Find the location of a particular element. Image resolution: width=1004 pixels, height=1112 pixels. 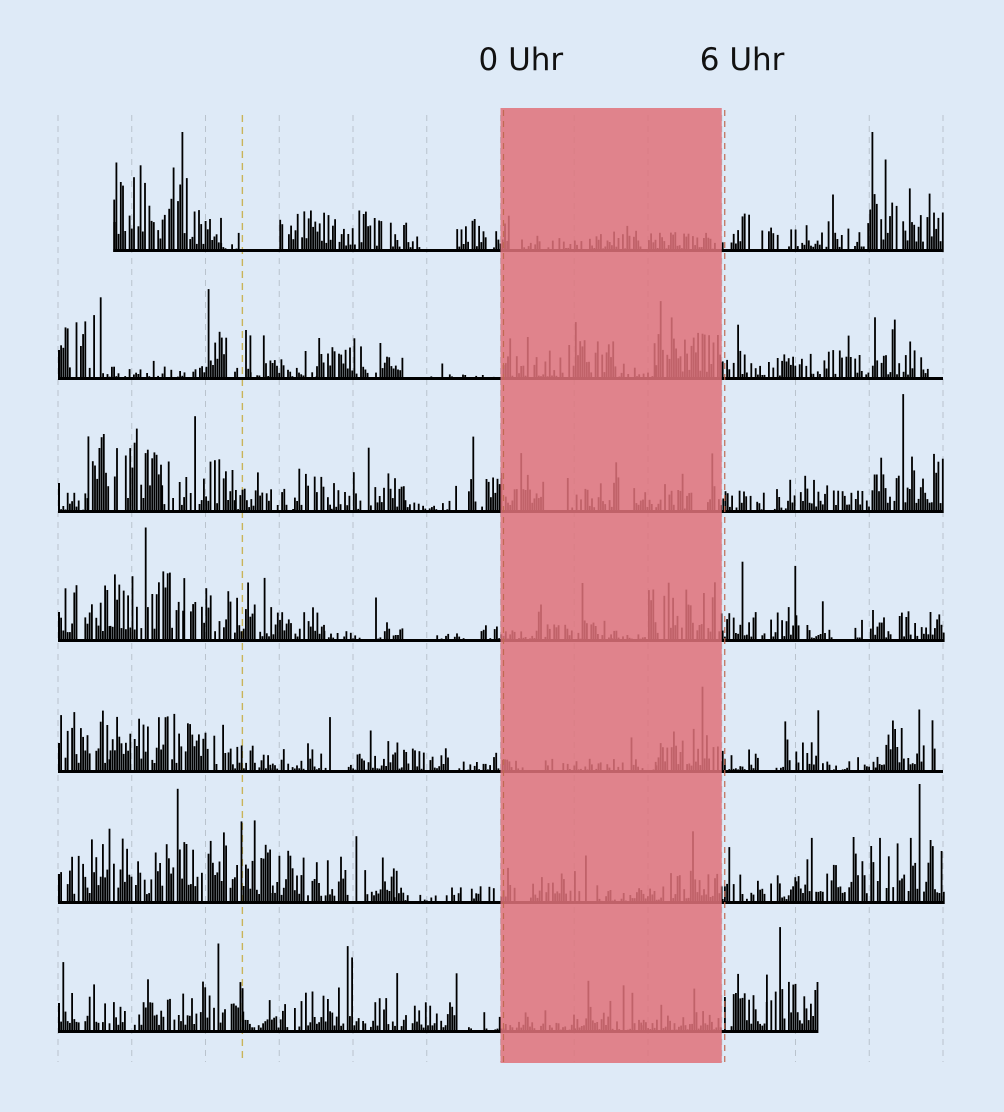

row-start-mark is located at coordinates (59, 365).